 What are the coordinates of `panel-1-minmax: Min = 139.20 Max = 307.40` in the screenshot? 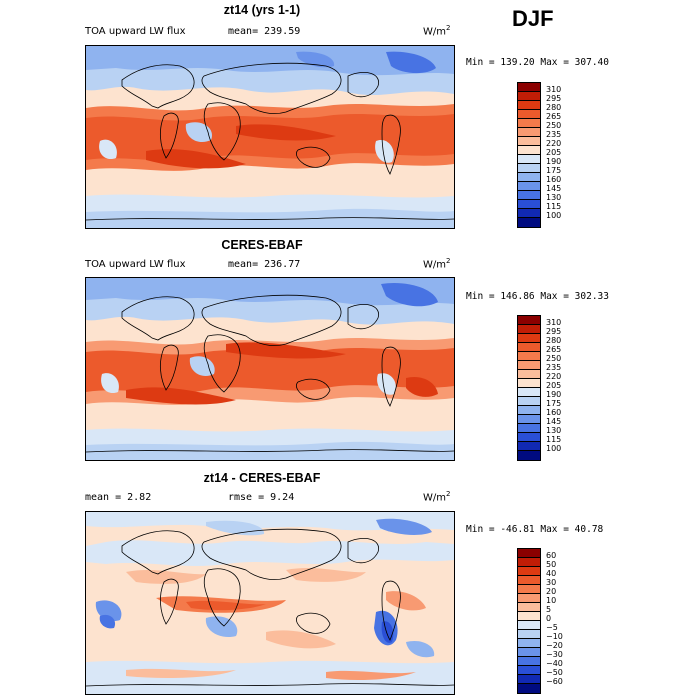 It's located at (537, 62).